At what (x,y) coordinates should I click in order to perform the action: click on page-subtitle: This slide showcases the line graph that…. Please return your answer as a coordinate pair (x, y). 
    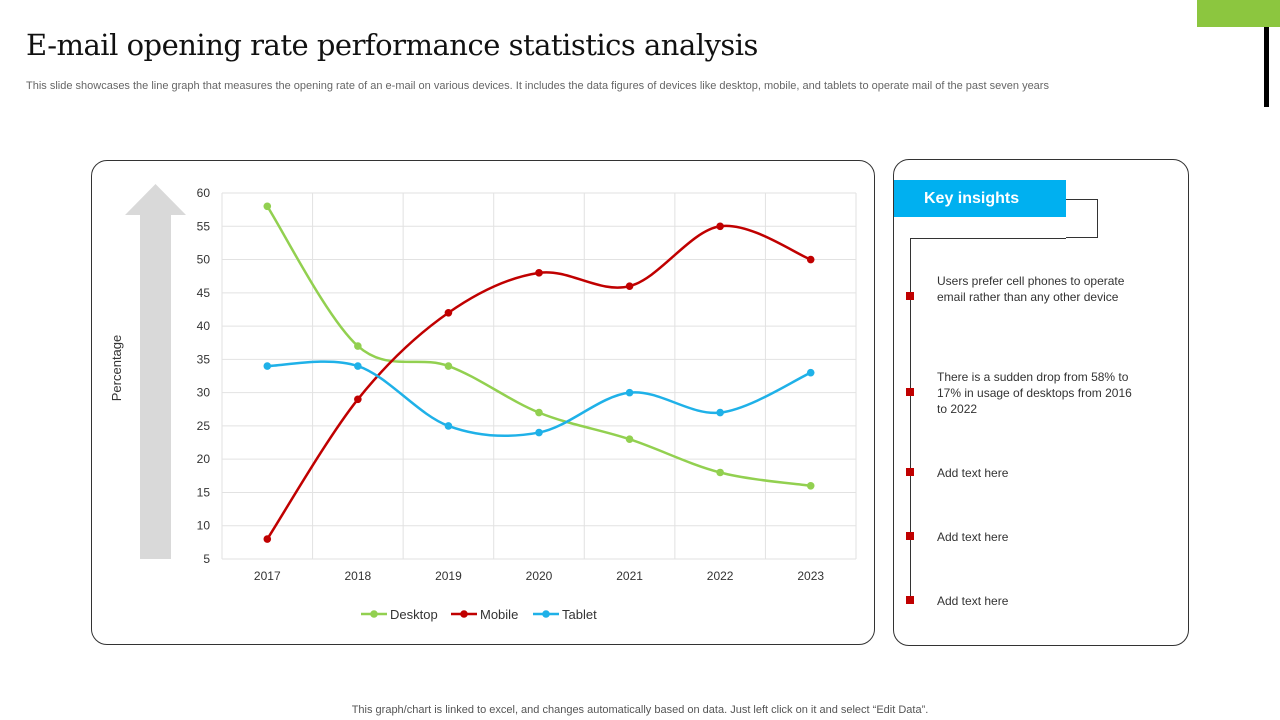
    Looking at the image, I should click on (537, 86).